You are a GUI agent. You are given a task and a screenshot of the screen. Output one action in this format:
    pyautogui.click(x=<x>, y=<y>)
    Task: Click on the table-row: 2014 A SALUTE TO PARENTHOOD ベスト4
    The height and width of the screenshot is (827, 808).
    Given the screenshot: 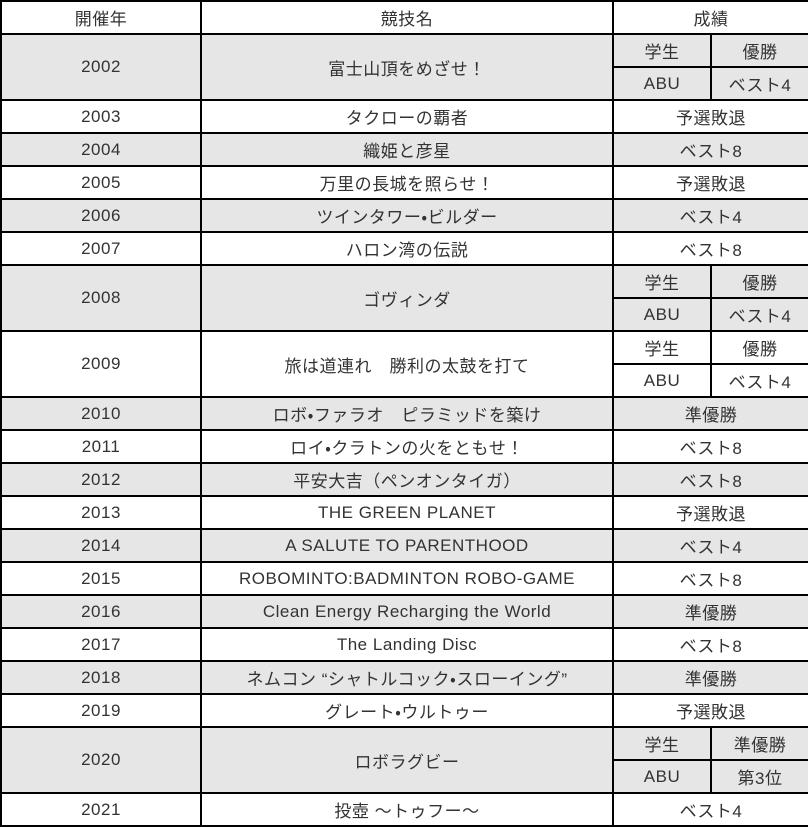 What is the action you would take?
    pyautogui.click(x=404, y=545)
    